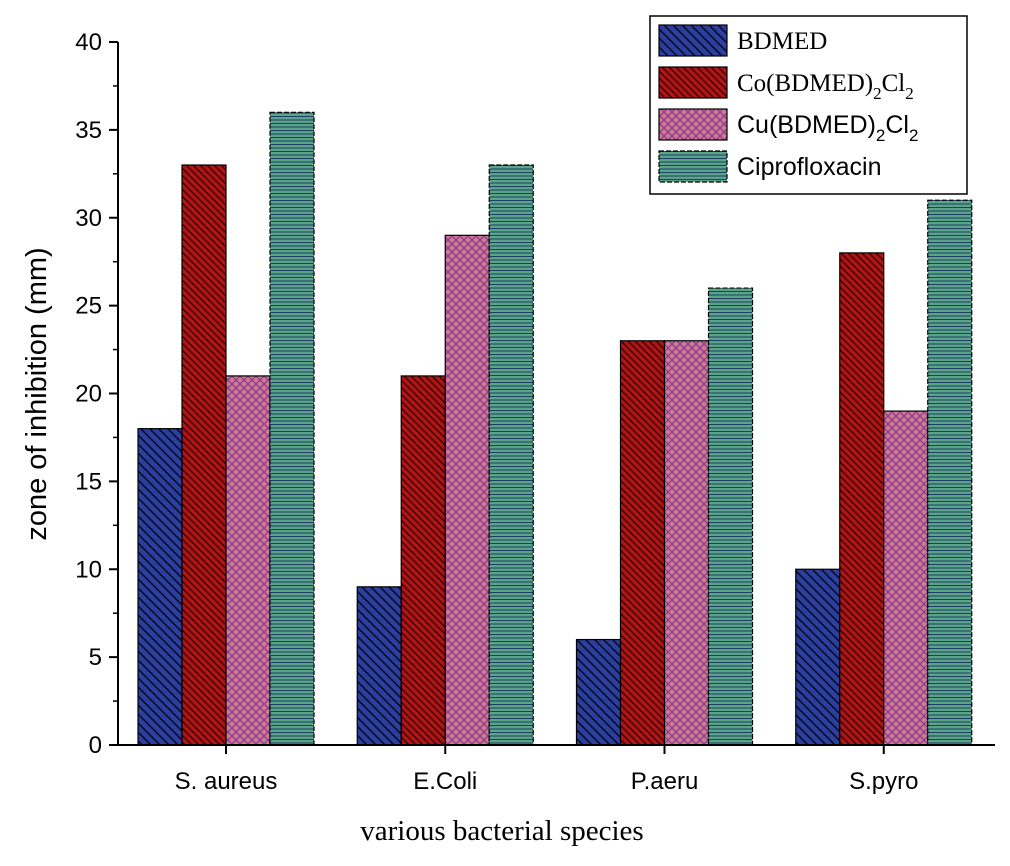  Describe the element at coordinates (686, 543) in the screenshot. I see `bar-cu-bdmed-2cl2-p-aeru` at that location.